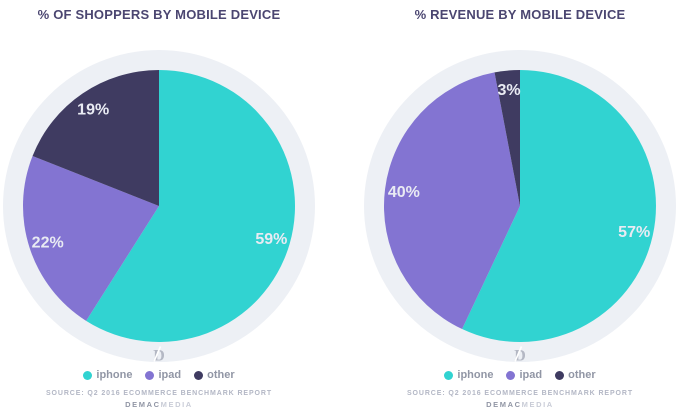  I want to click on legend-revenue: iphone ipad other, so click(519, 375).